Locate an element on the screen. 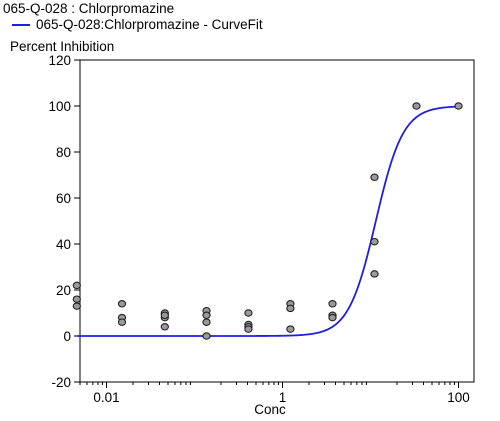 This screenshot has height=421, width=500. y-tick-label: 20 is located at coordinates (63, 290).